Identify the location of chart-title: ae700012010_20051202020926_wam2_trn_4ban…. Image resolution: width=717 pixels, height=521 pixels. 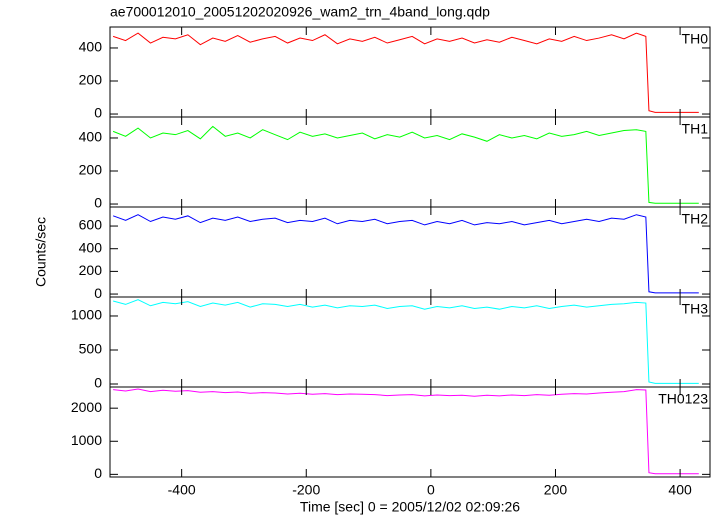
(300, 12).